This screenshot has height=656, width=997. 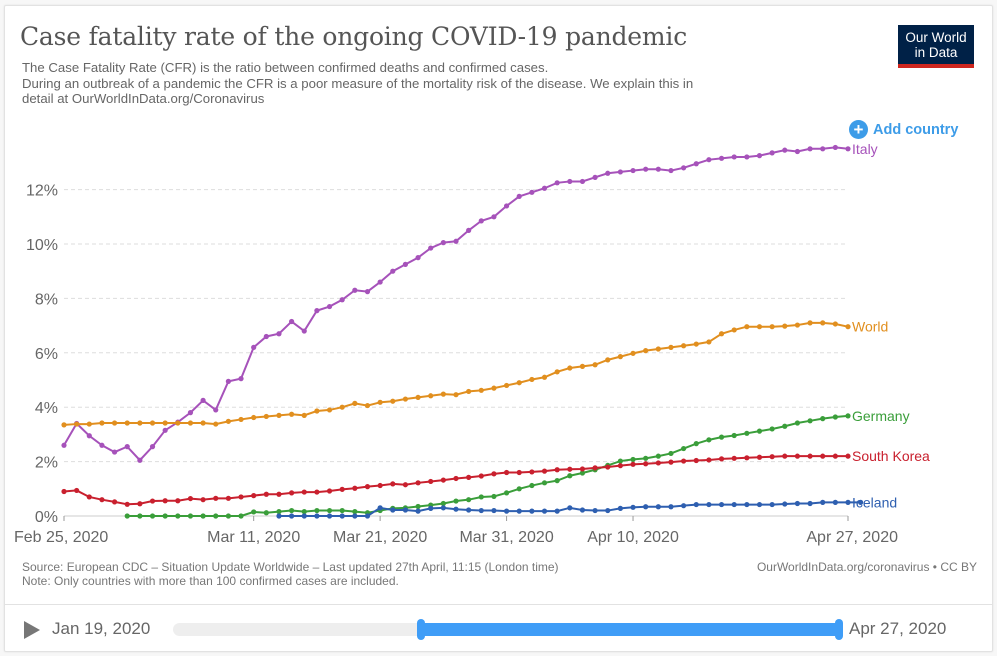 I want to click on series-line, so click(x=456, y=373).